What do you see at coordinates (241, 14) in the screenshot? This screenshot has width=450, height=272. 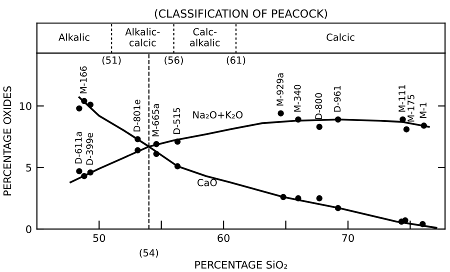 I see `chart-title: (CLASSIFICATION OF PEACOCK)` at bounding box center [241, 14].